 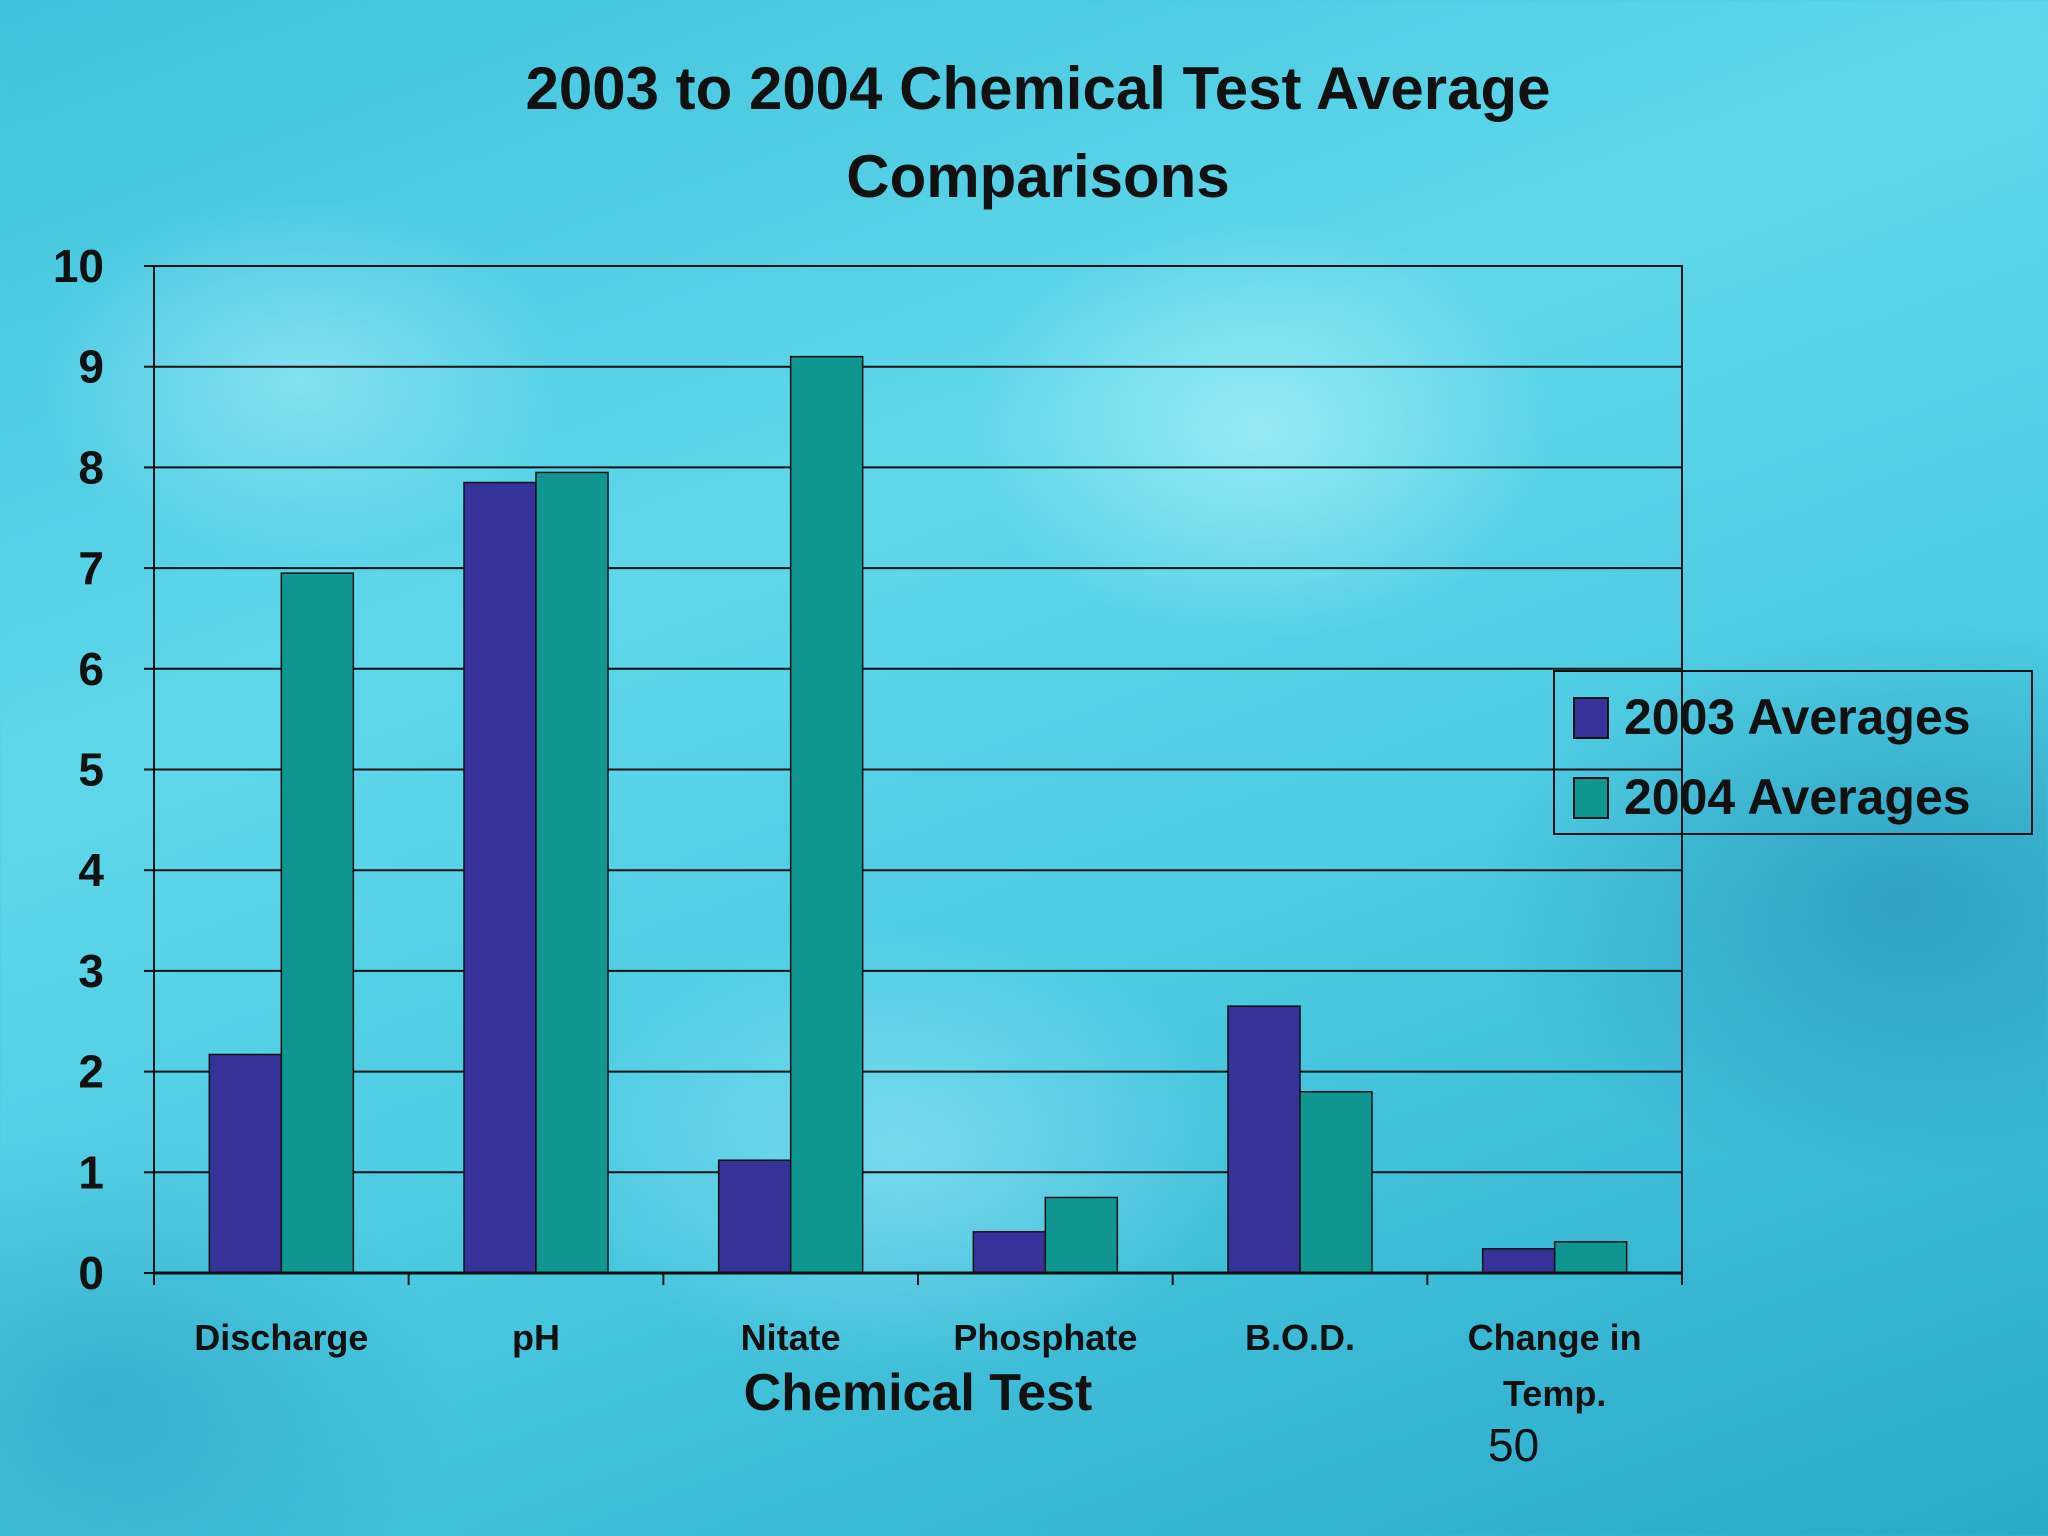 What do you see at coordinates (1555, 1337) in the screenshot?
I see `x-tick-label: Change in` at bounding box center [1555, 1337].